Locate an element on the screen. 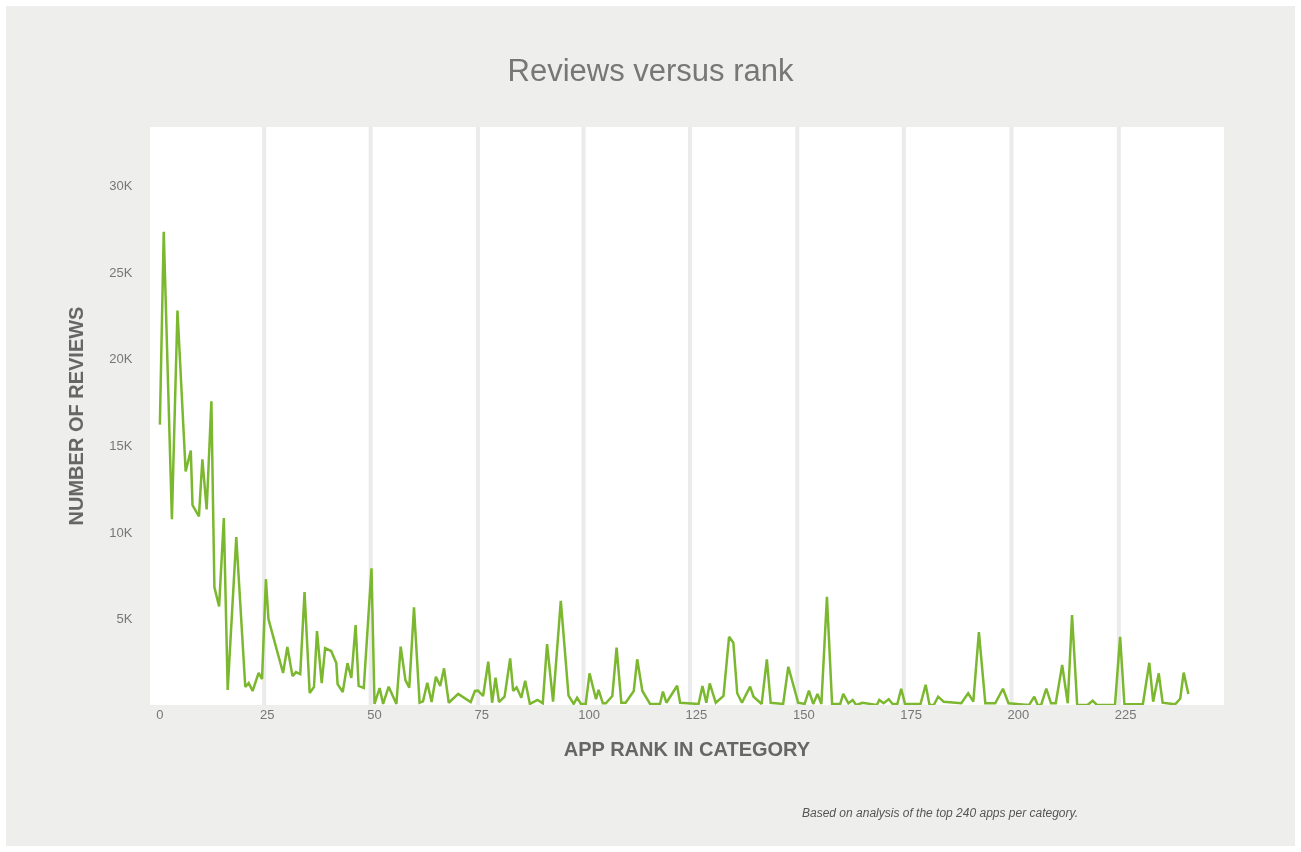 The image size is (1301, 852). x-axis-title: APP RANK IN CATEGORY is located at coordinates (687, 748).